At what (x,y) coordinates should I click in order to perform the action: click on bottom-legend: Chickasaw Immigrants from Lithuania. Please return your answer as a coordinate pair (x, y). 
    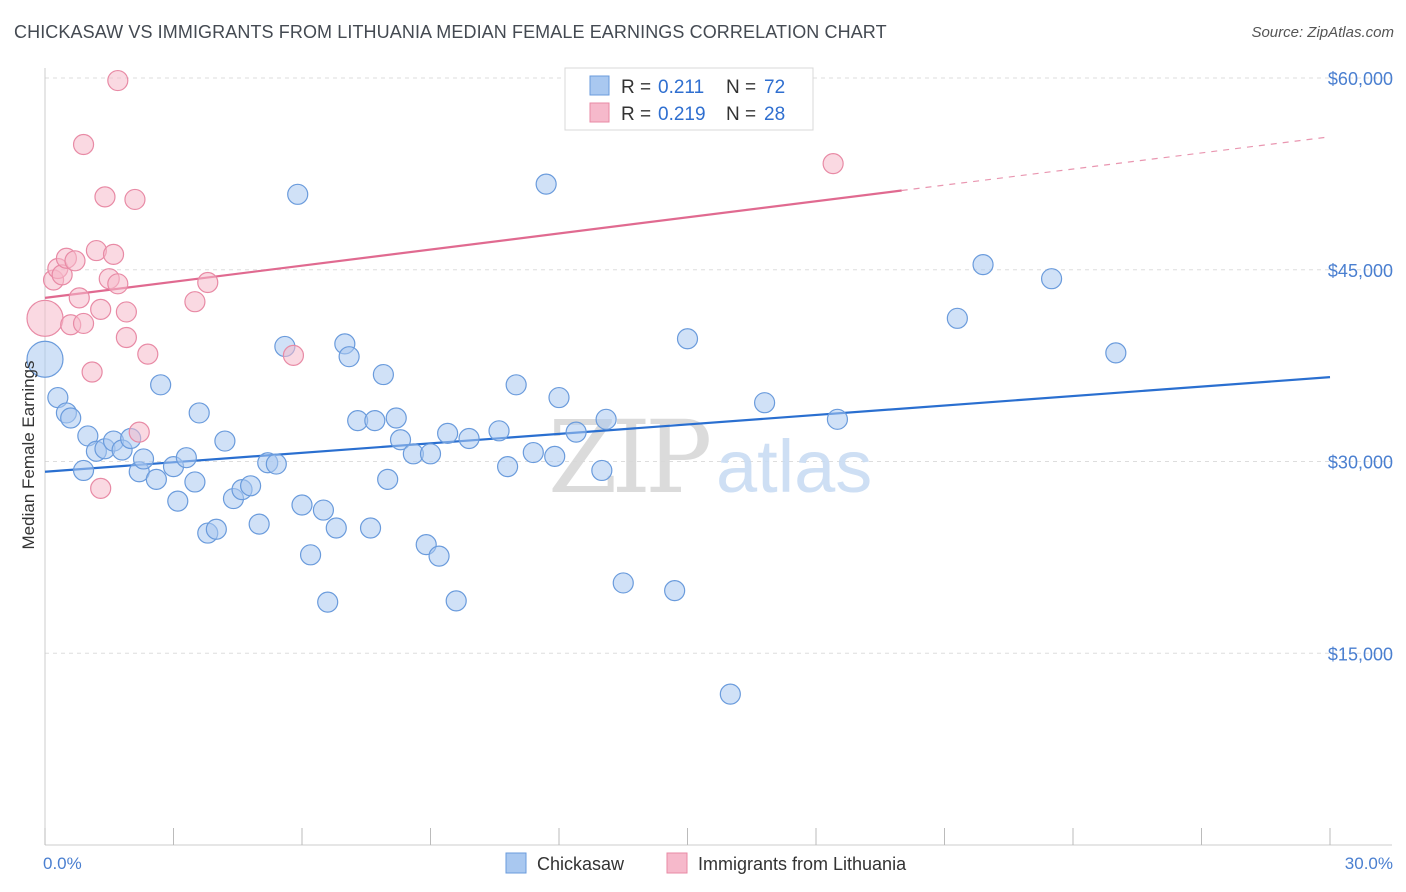
    Looking at the image, I should click on (706, 863).